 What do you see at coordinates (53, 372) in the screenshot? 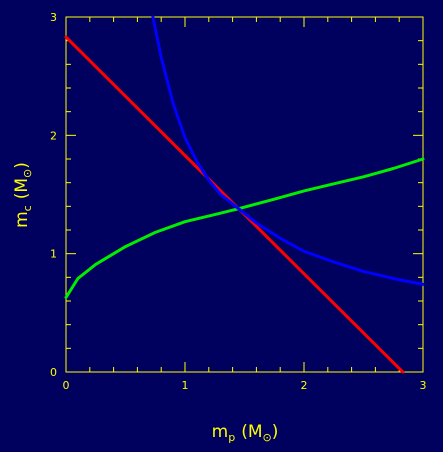
I see `y-tick-label: 0` at bounding box center [53, 372].